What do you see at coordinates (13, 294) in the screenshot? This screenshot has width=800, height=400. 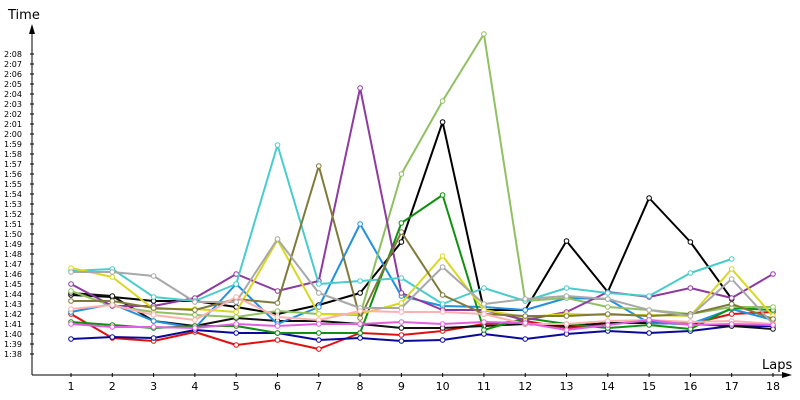 I see `y-tick-label: 1:44` at bounding box center [13, 294].